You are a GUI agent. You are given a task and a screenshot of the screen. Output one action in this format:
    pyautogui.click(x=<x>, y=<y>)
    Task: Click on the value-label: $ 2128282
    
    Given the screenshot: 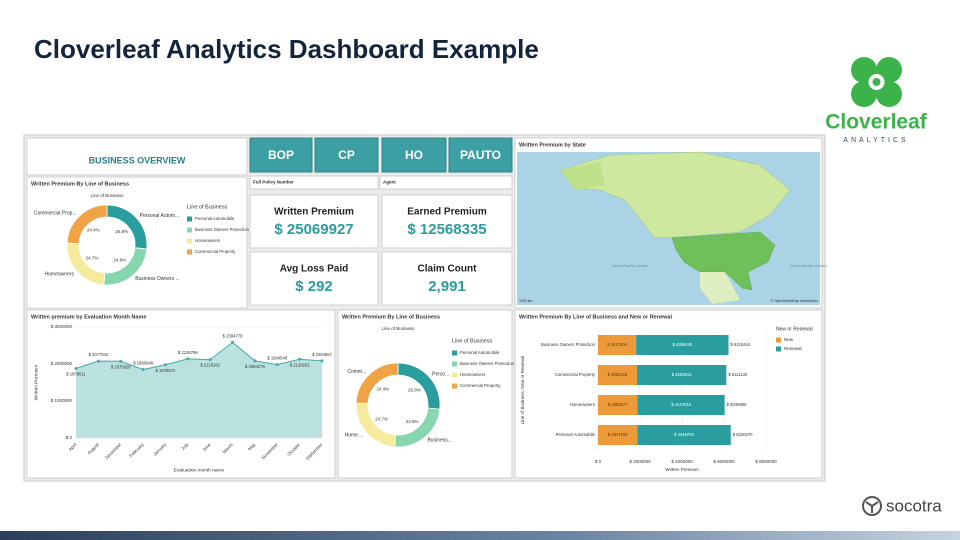 What is the action you would take?
    pyautogui.click(x=300, y=364)
    